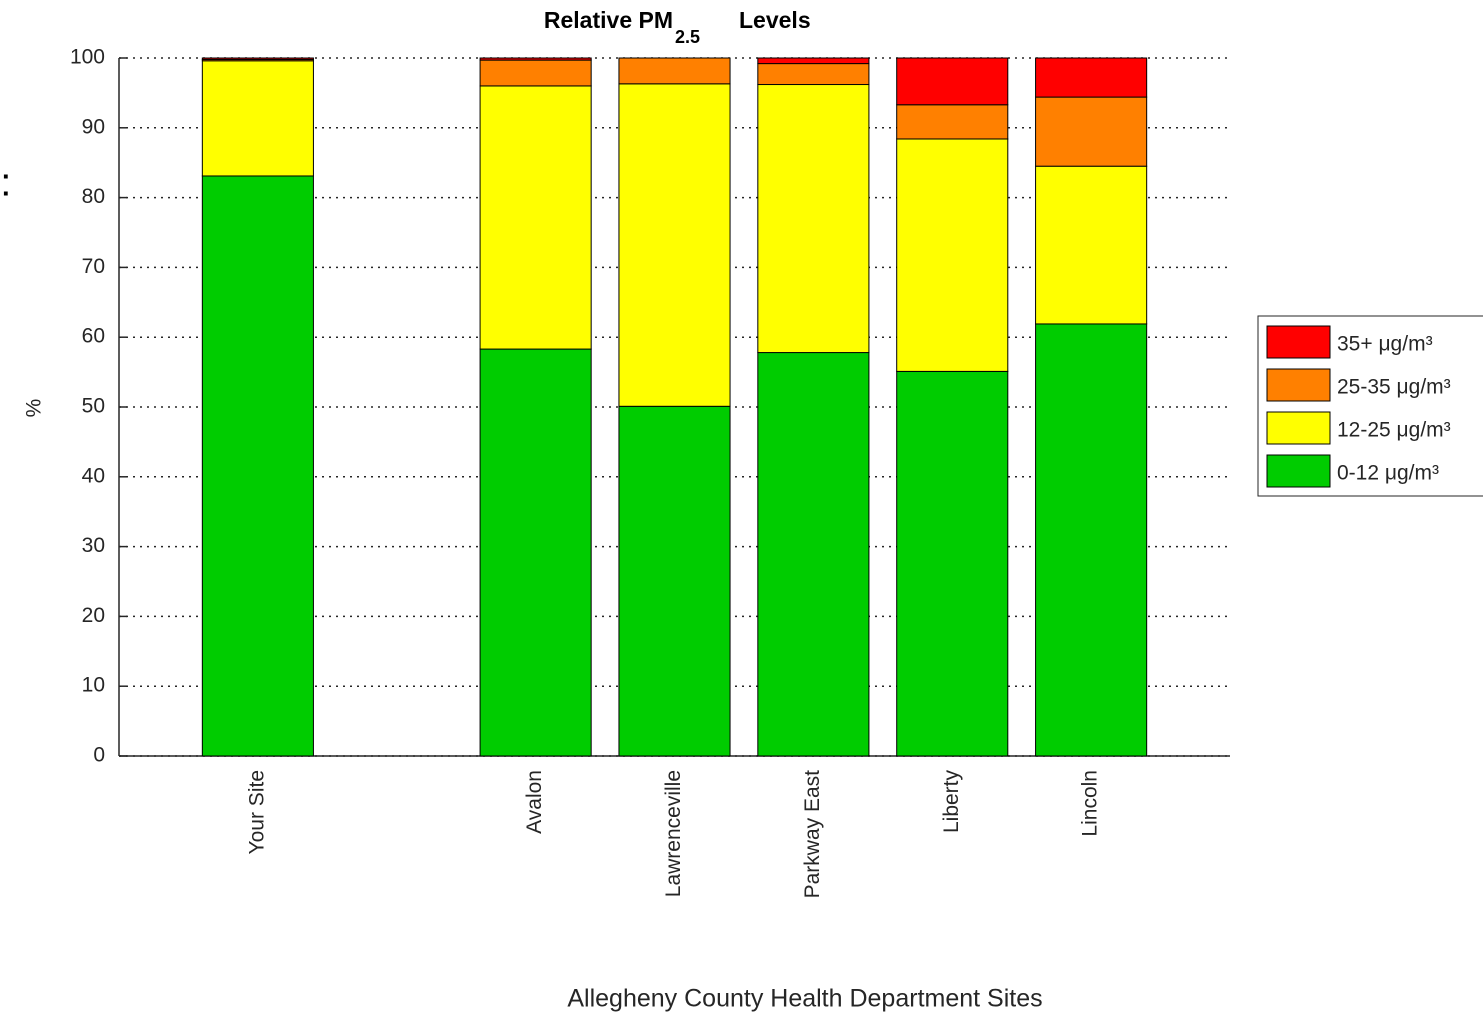  What do you see at coordinates (256, 812) in the screenshot?
I see `x-tick-label: Your Site` at bounding box center [256, 812].